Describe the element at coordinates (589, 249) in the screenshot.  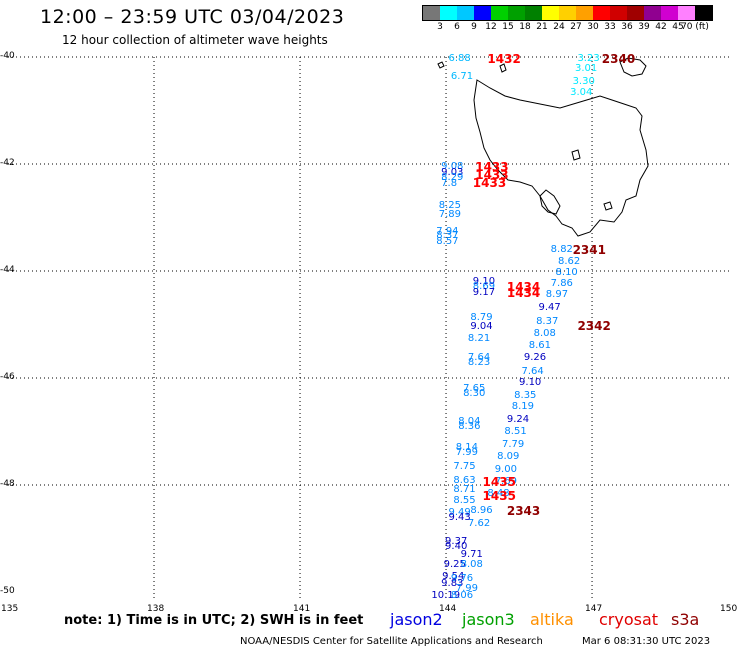
I see `pass-time-label: 2341` at that location.